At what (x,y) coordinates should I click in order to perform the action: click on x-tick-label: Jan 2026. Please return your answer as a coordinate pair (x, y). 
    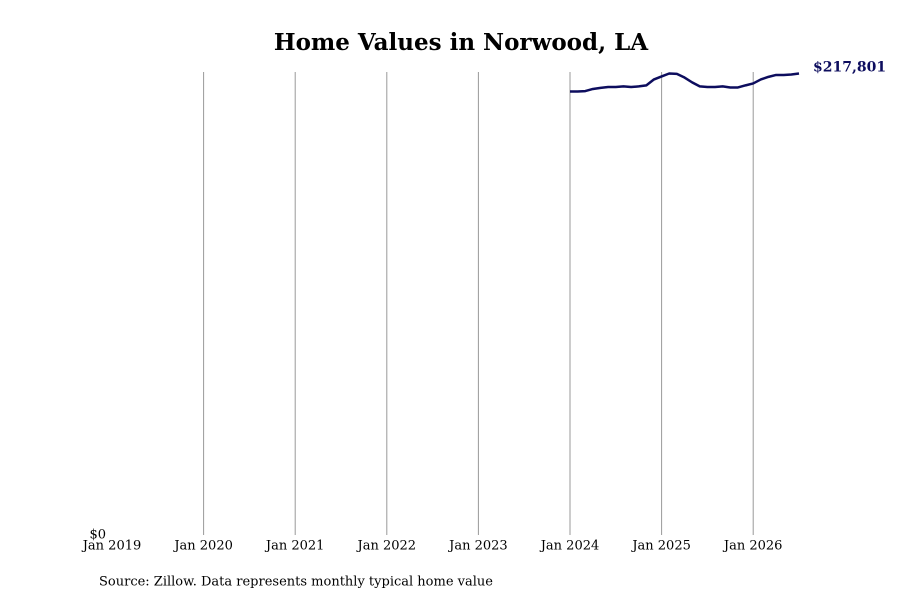
    Looking at the image, I should click on (752, 546).